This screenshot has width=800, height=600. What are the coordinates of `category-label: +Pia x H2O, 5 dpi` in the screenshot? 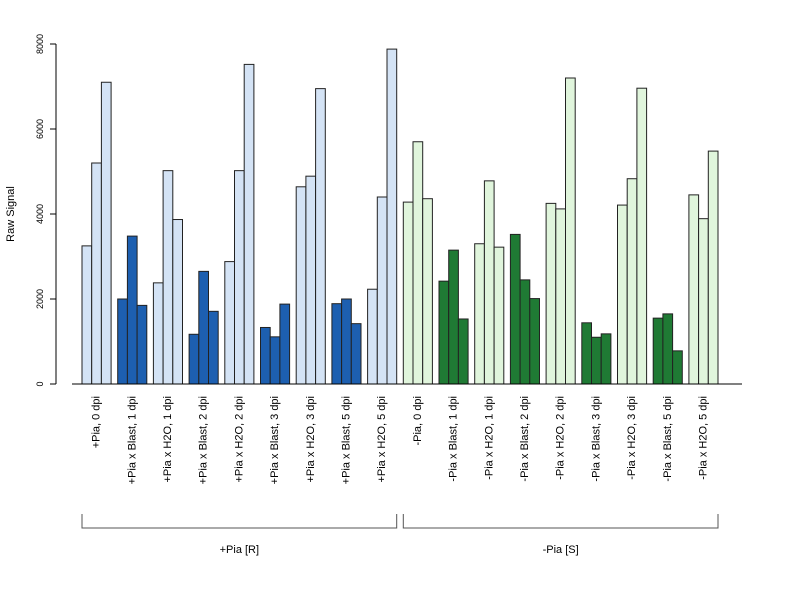 It's located at (382, 439).